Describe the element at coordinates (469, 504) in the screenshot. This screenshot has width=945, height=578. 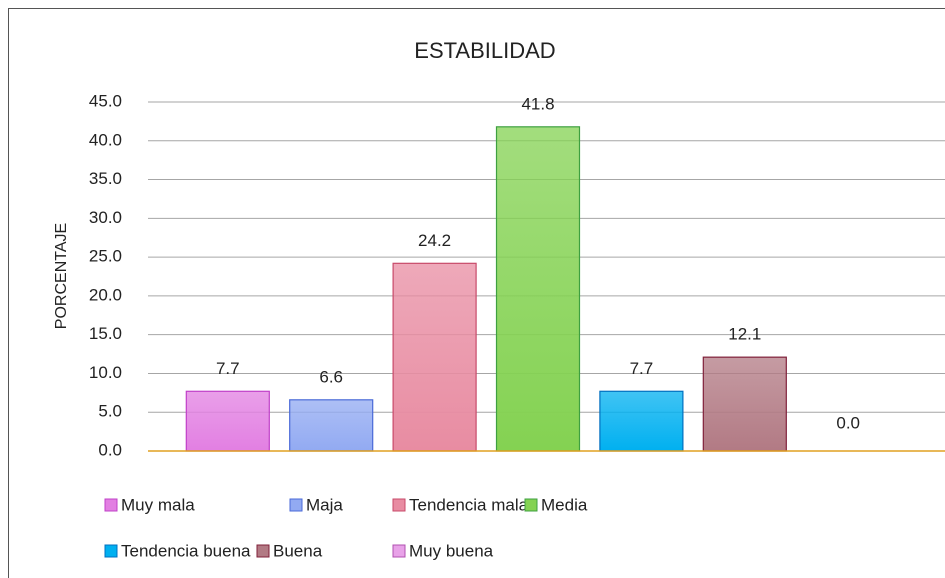
I see `legend-label: Tendencia mala` at that location.